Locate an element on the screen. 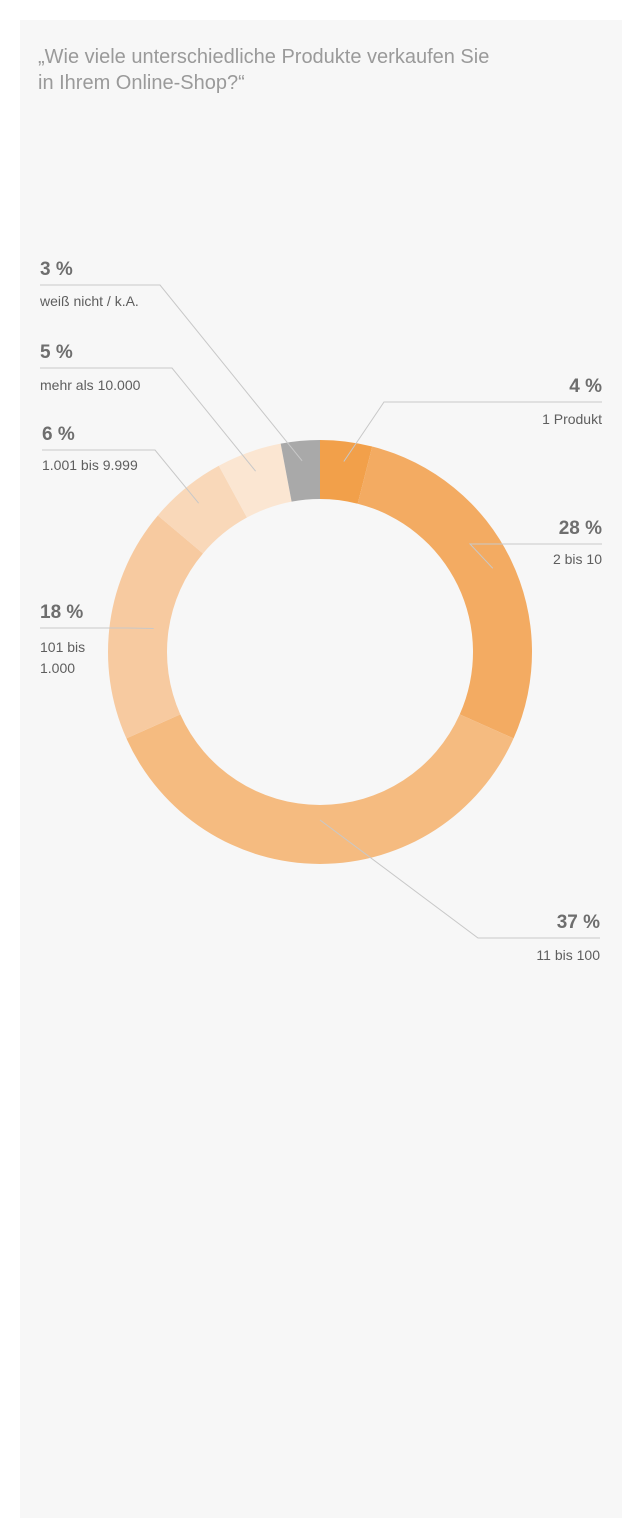 This screenshot has width=640, height=1540. value-label-1-produkt: 4 % is located at coordinates (585, 386).